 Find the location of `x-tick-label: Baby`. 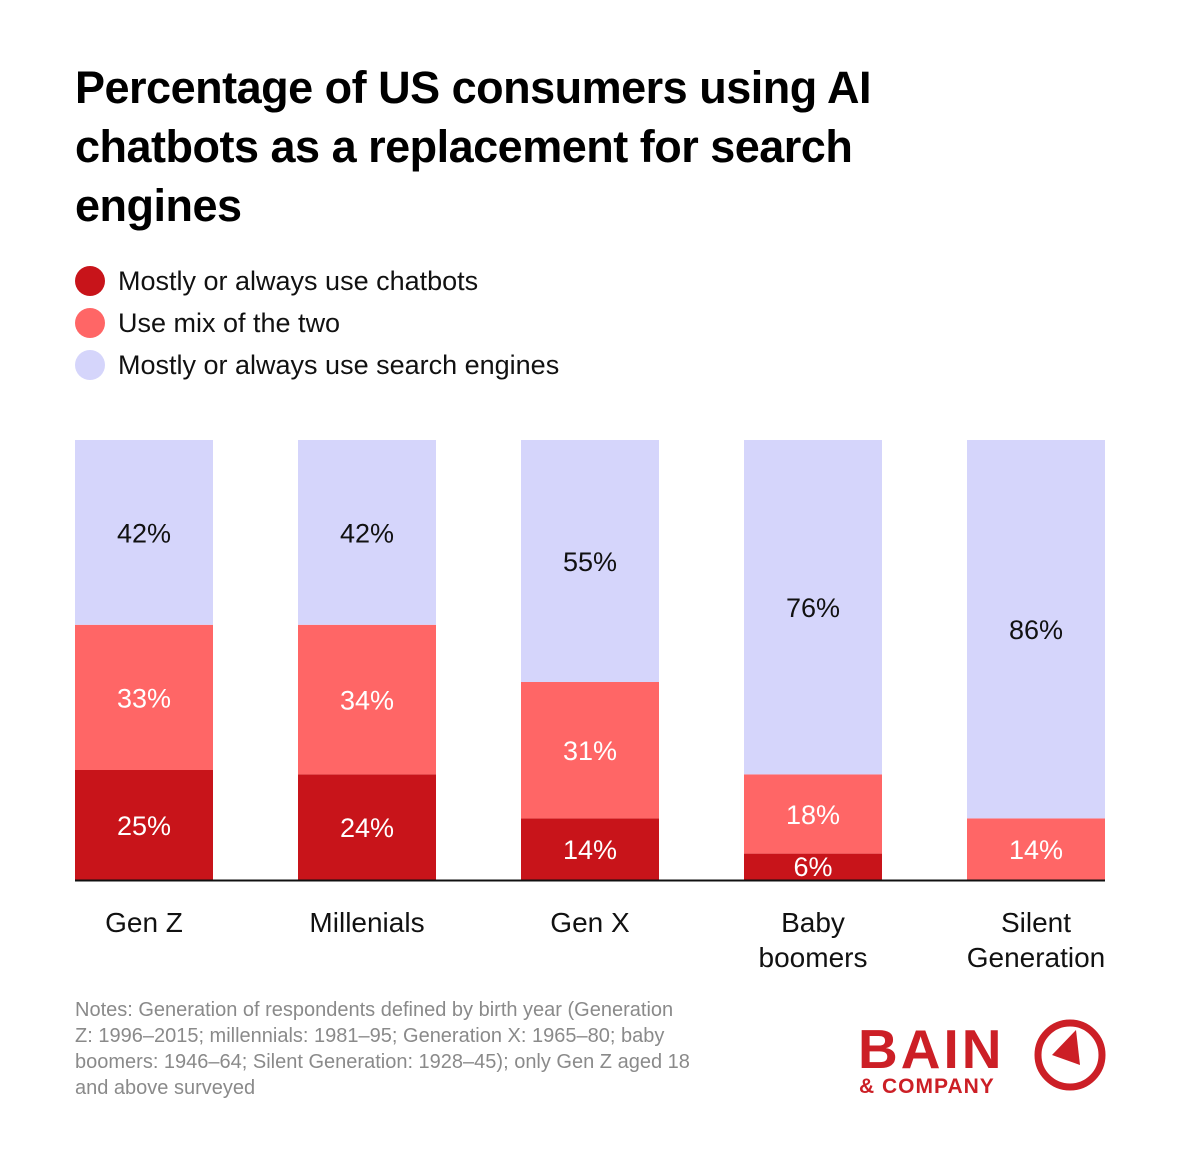

x-tick-label: Baby is located at coordinates (813, 922).